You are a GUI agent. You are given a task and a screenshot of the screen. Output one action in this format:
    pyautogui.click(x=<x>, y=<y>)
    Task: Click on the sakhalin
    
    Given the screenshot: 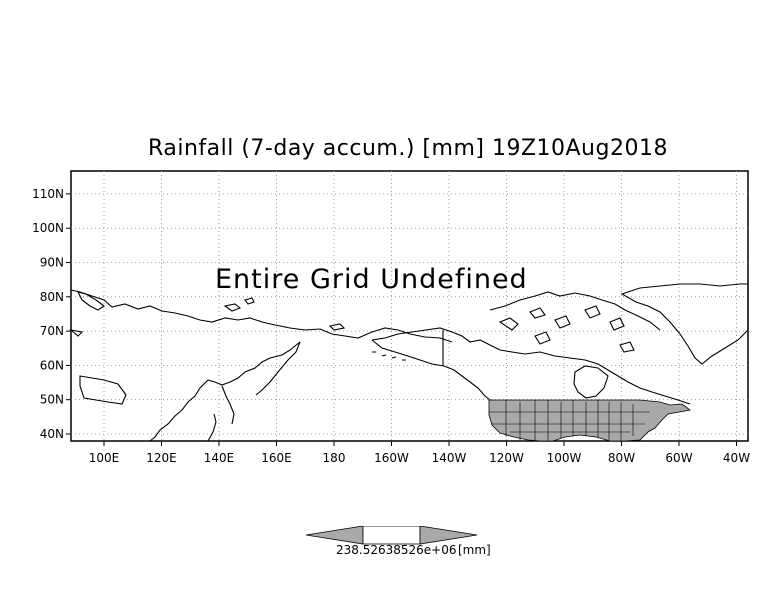 What is the action you would take?
    pyautogui.click(x=228, y=405)
    